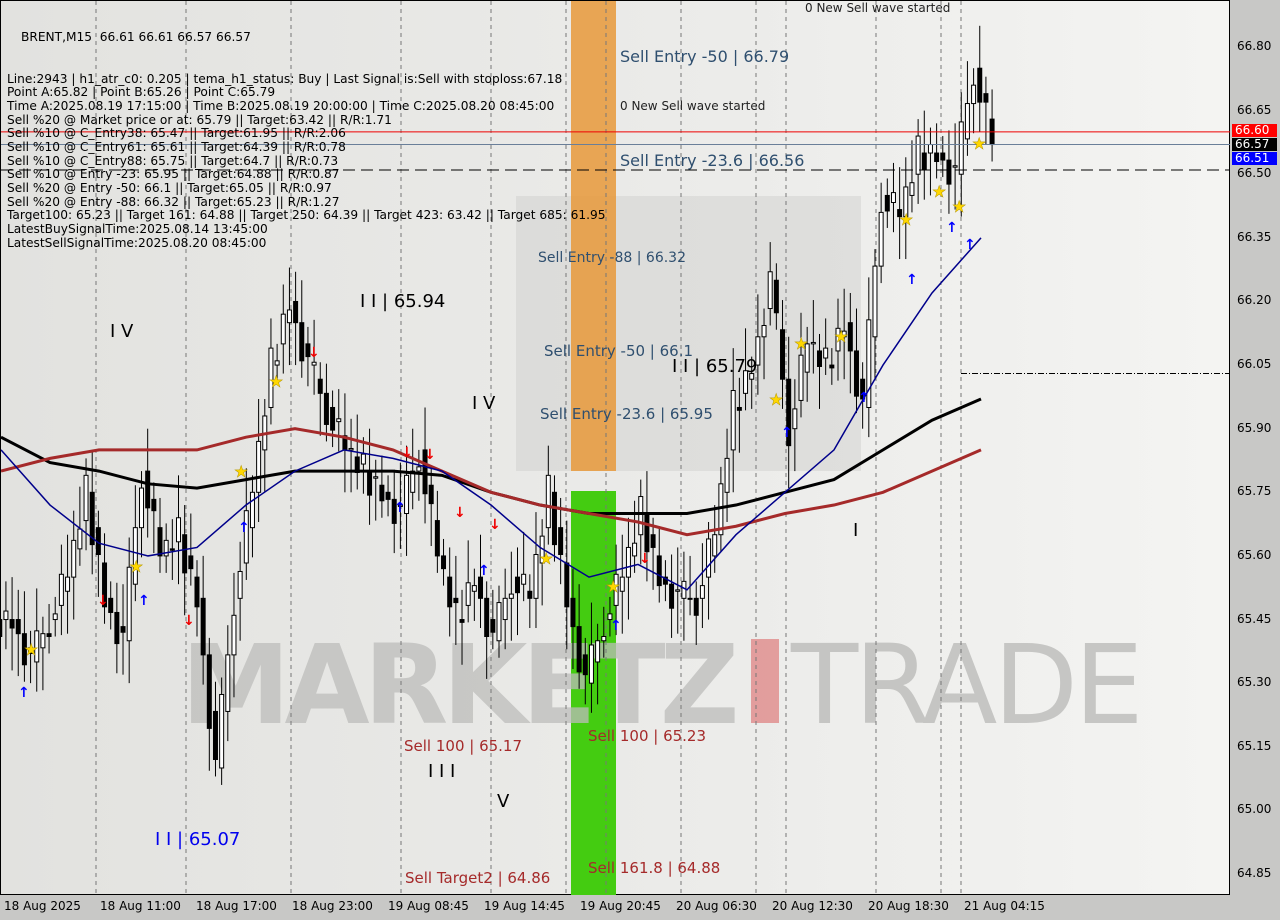 This screenshot has height=920, width=1280. What do you see at coordinates (198, 839) in the screenshot?
I see `wave-label: I I | 65.07` at bounding box center [198, 839].